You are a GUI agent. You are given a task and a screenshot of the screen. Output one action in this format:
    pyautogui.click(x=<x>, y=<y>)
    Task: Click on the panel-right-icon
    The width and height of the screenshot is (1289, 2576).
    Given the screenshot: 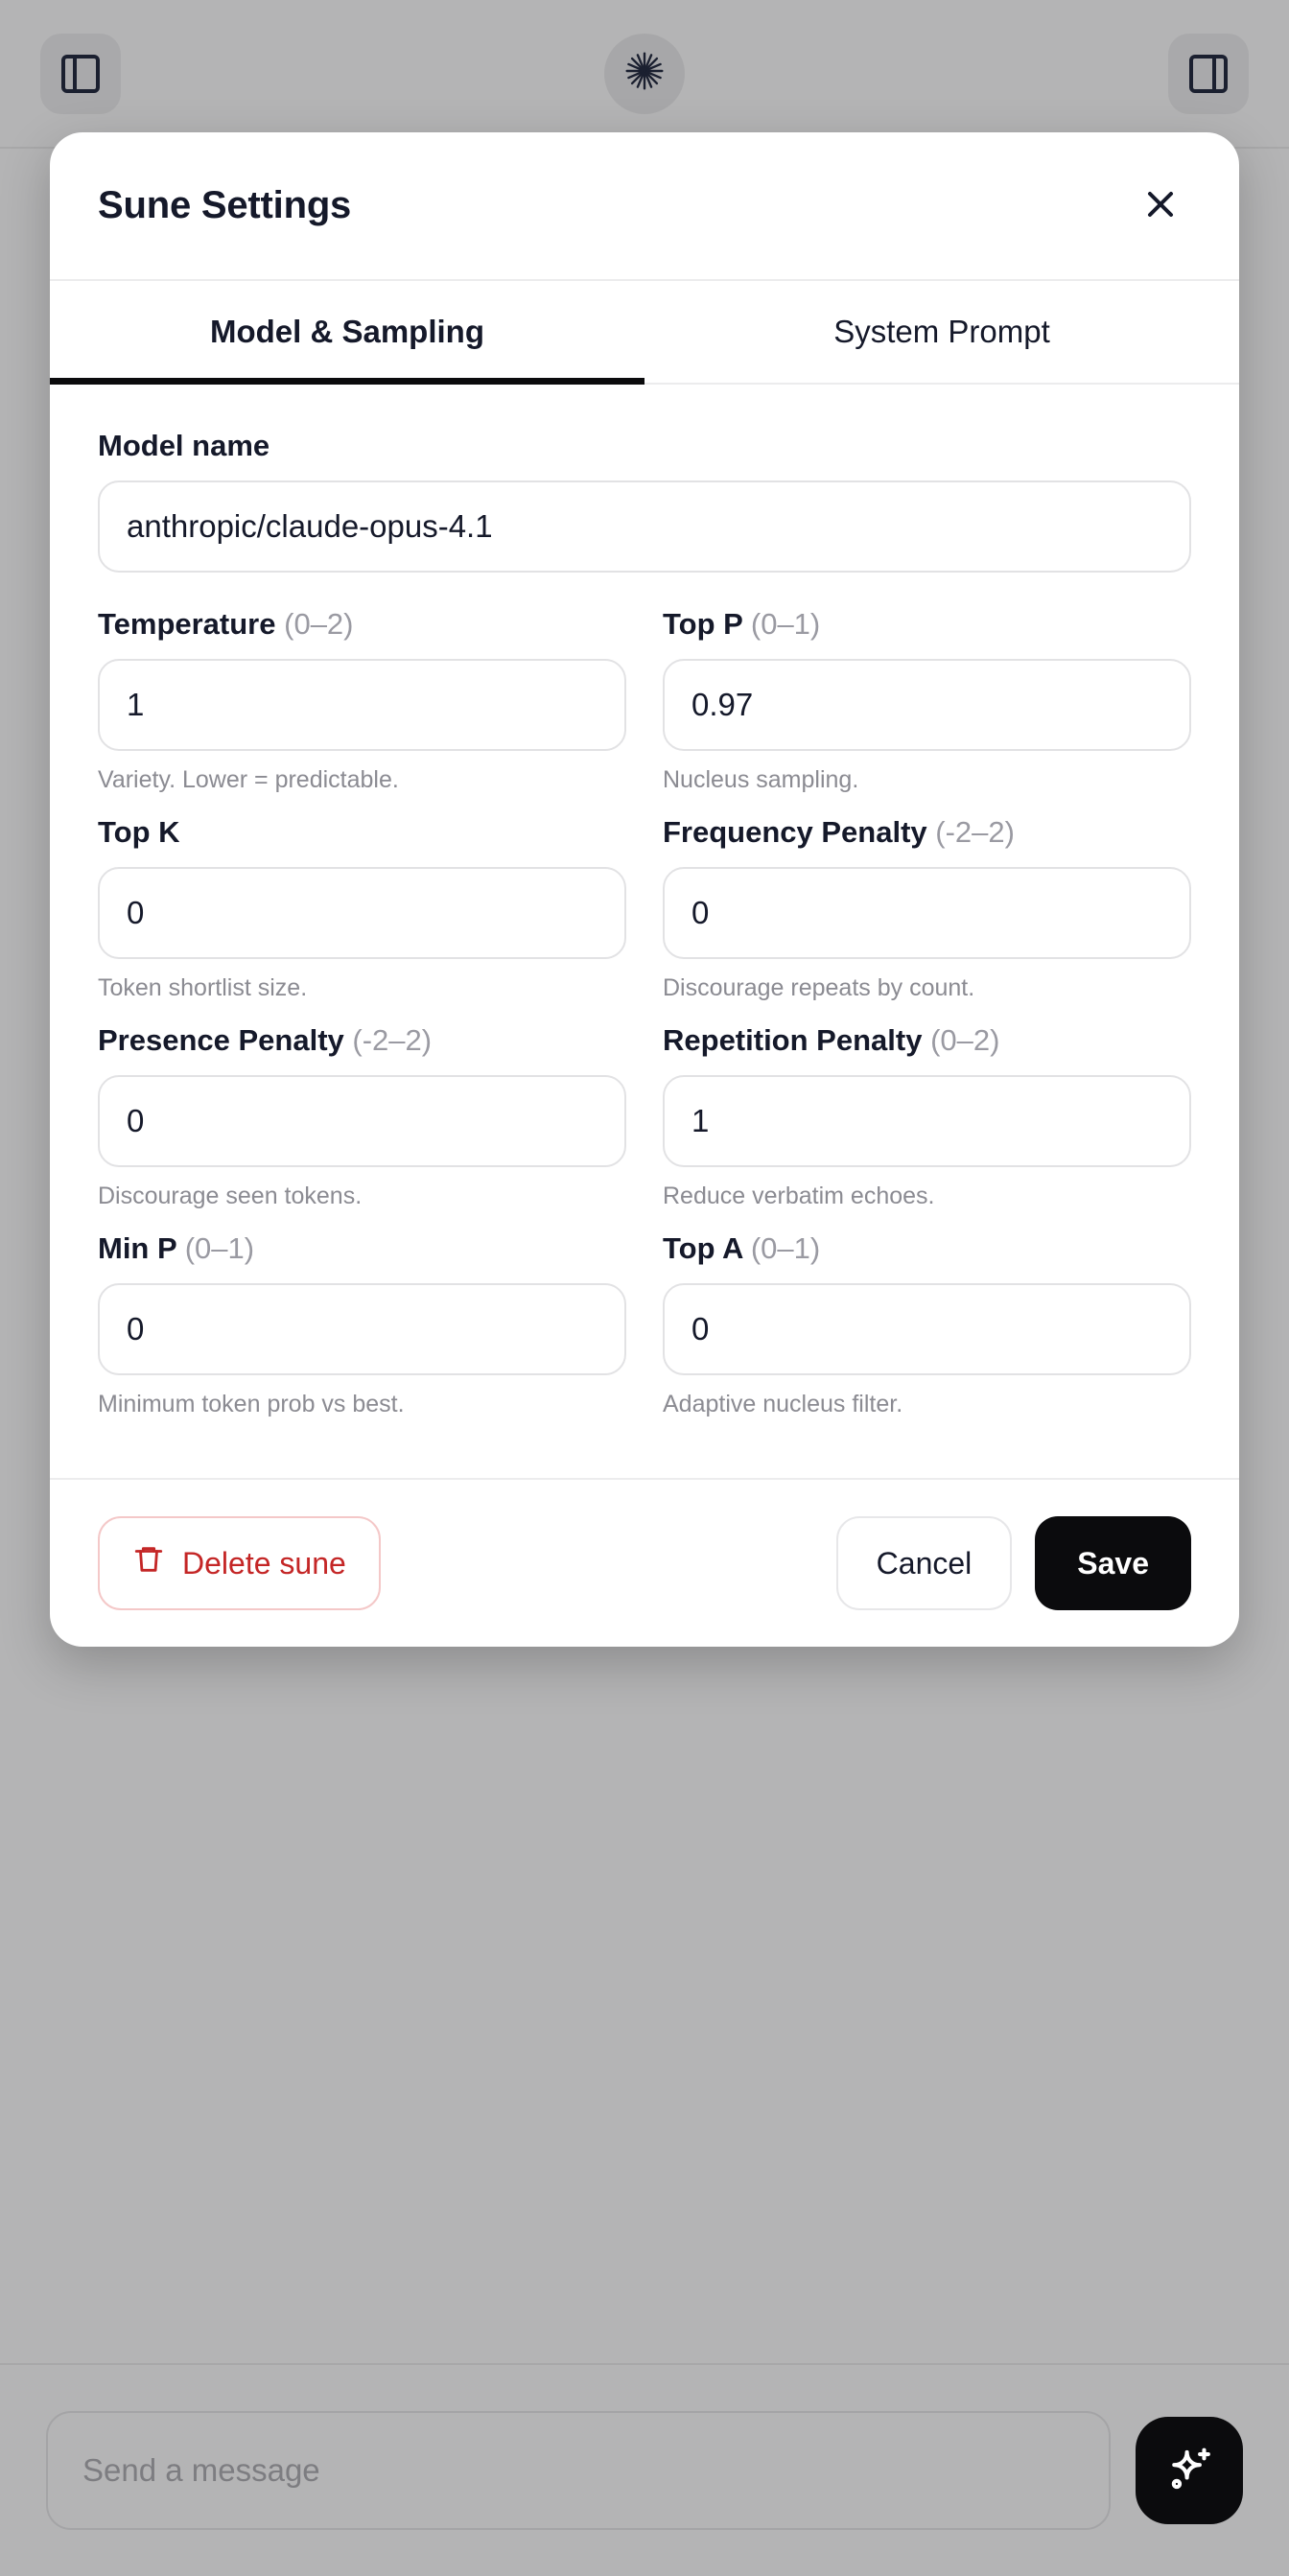 What is the action you would take?
    pyautogui.click(x=1208, y=74)
    